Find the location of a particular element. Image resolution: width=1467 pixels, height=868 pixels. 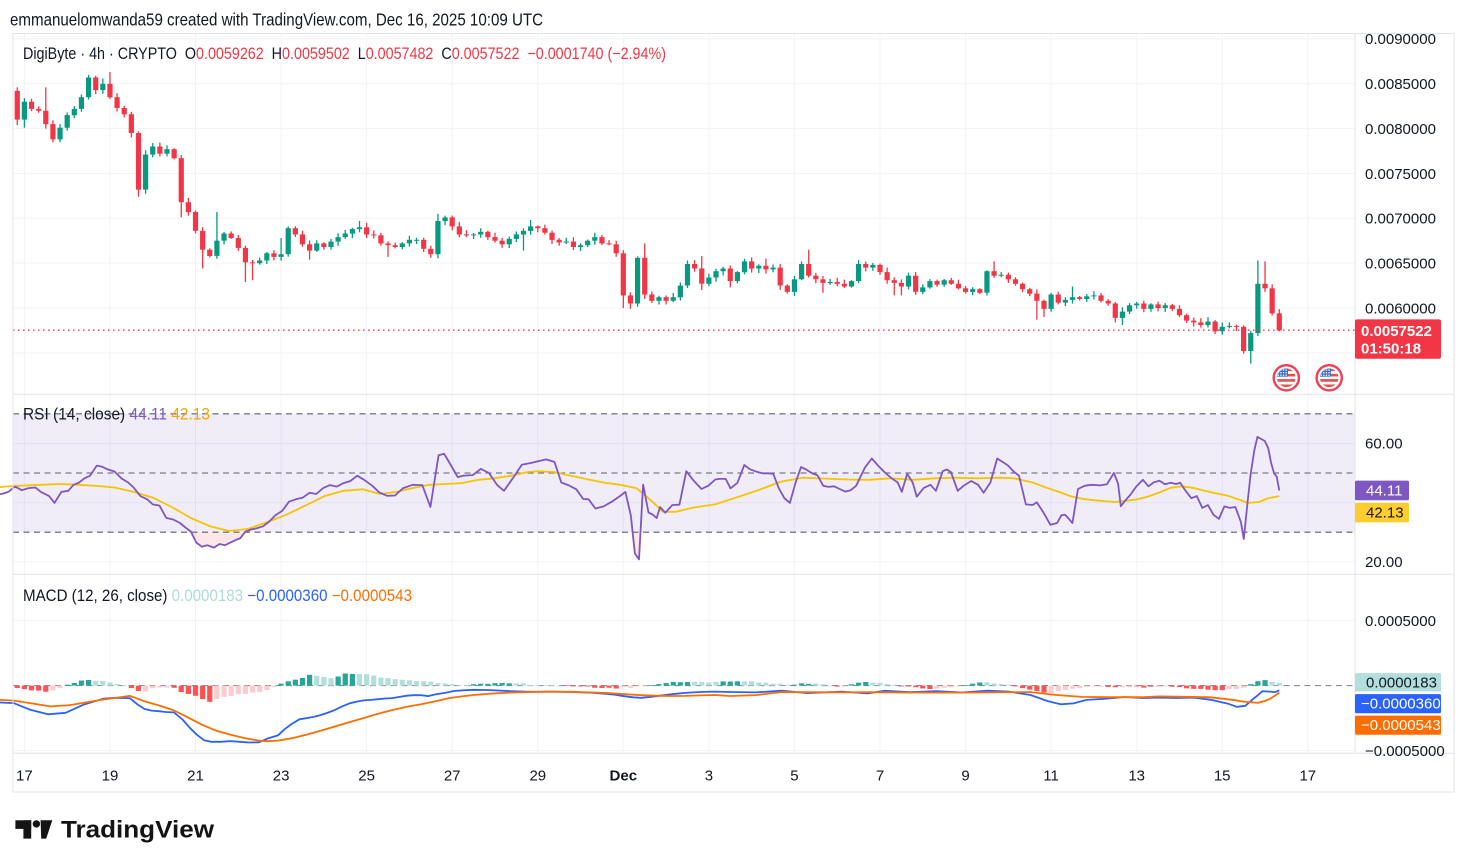

svg-text: −0.0000543 is located at coordinates (1401, 725).